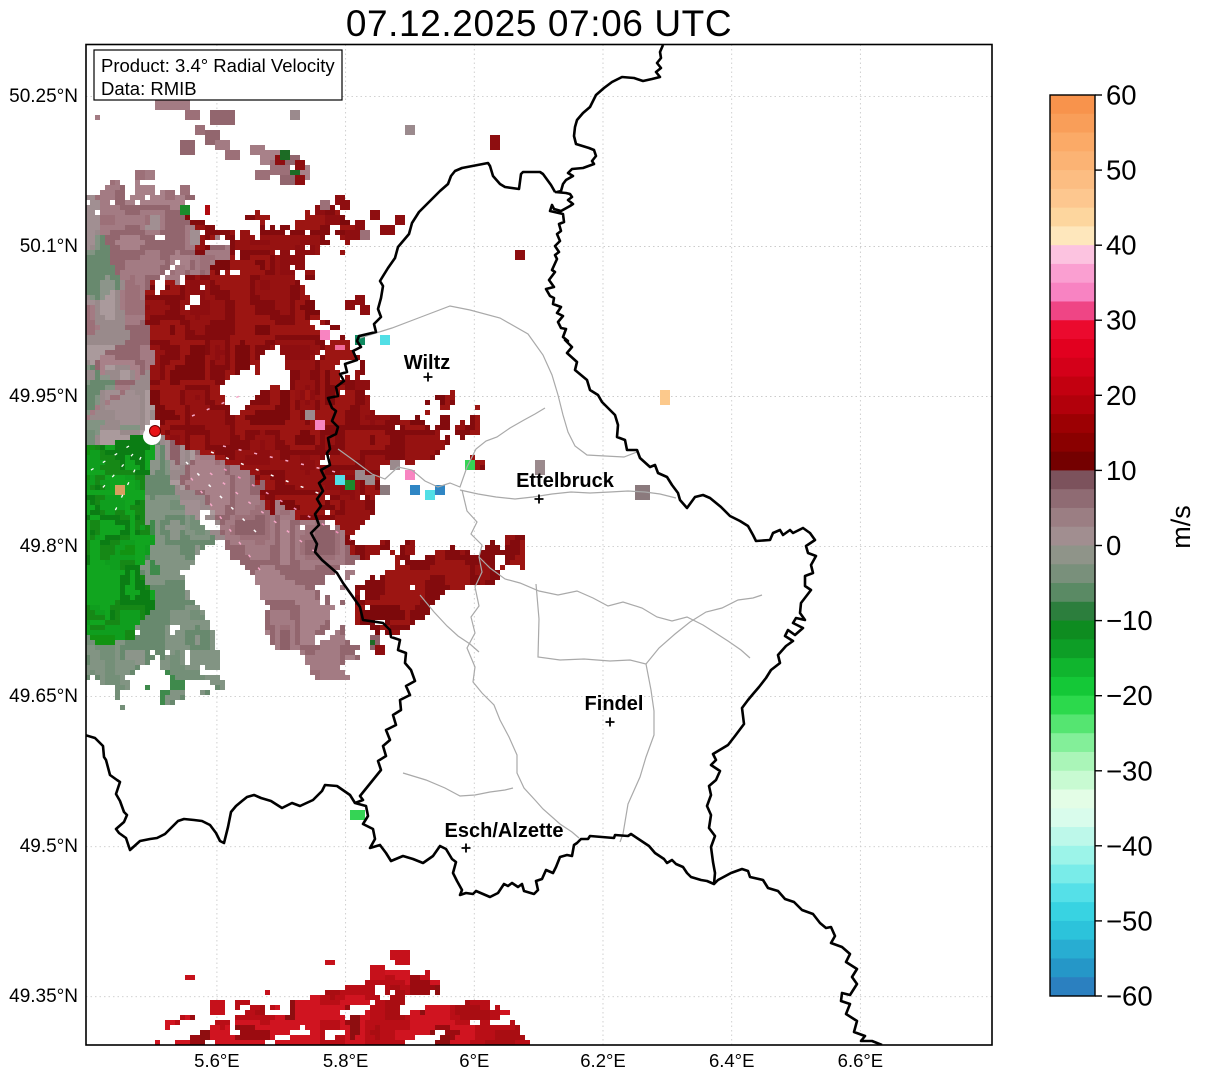 This screenshot has width=1207, height=1086. I want to click on svg-text: Wiltz, so click(427, 363).